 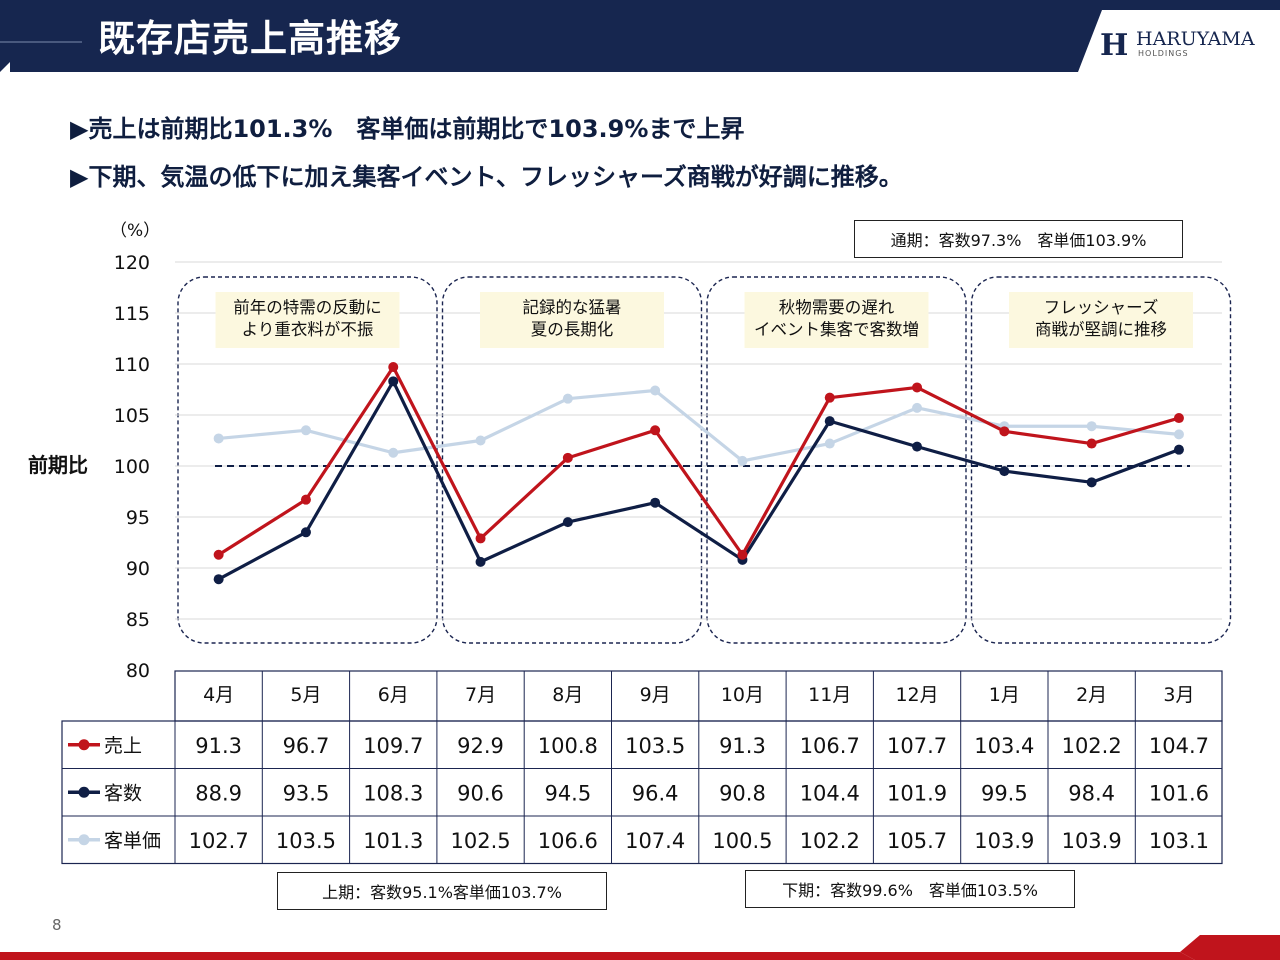 What do you see at coordinates (132, 365) in the screenshot?
I see `y-tick-label: 110` at bounding box center [132, 365].